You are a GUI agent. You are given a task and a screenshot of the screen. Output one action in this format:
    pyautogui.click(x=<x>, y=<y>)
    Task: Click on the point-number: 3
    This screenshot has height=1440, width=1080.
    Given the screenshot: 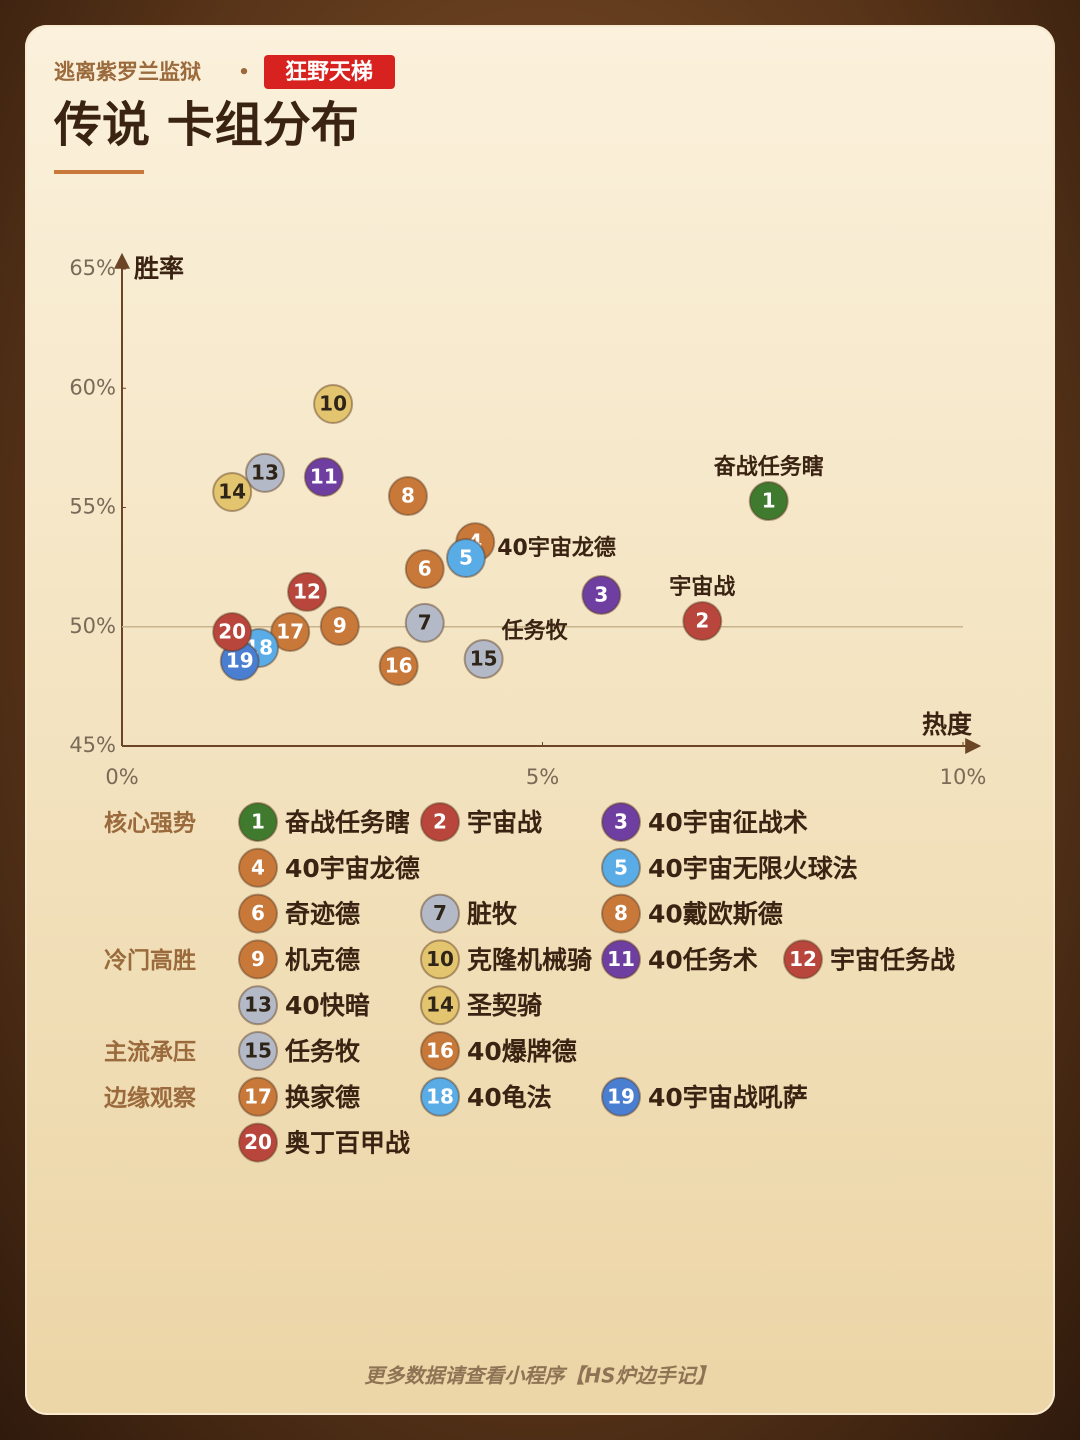 What is the action you would take?
    pyautogui.click(x=601, y=595)
    